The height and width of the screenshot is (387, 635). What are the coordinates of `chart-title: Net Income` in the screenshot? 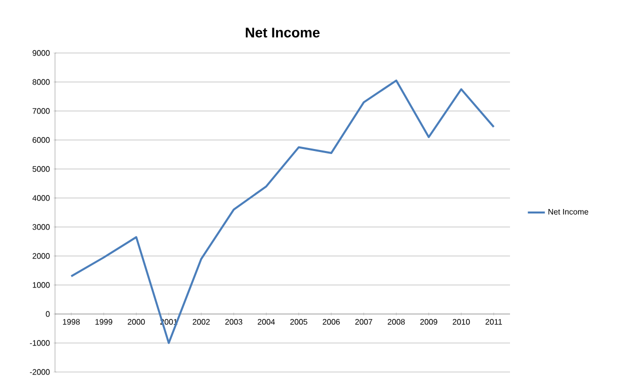 It's located at (283, 33).